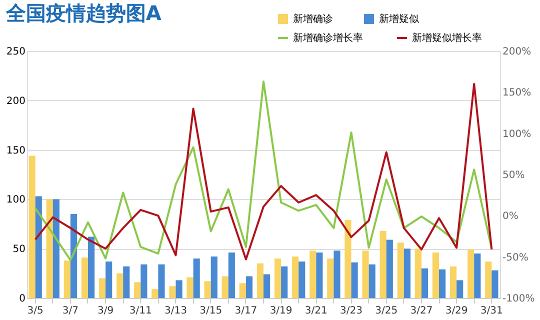 This screenshot has width=540, height=320. I want to click on x-tick-label: 3/7, so click(70, 311).